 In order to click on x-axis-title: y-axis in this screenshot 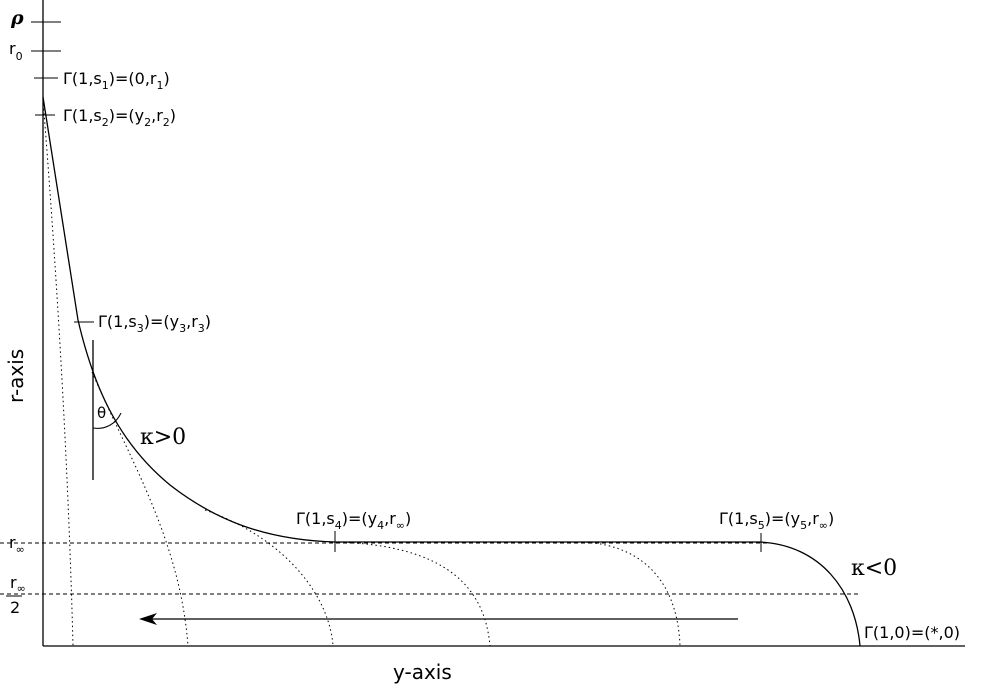, I will do `click(422, 672)`.